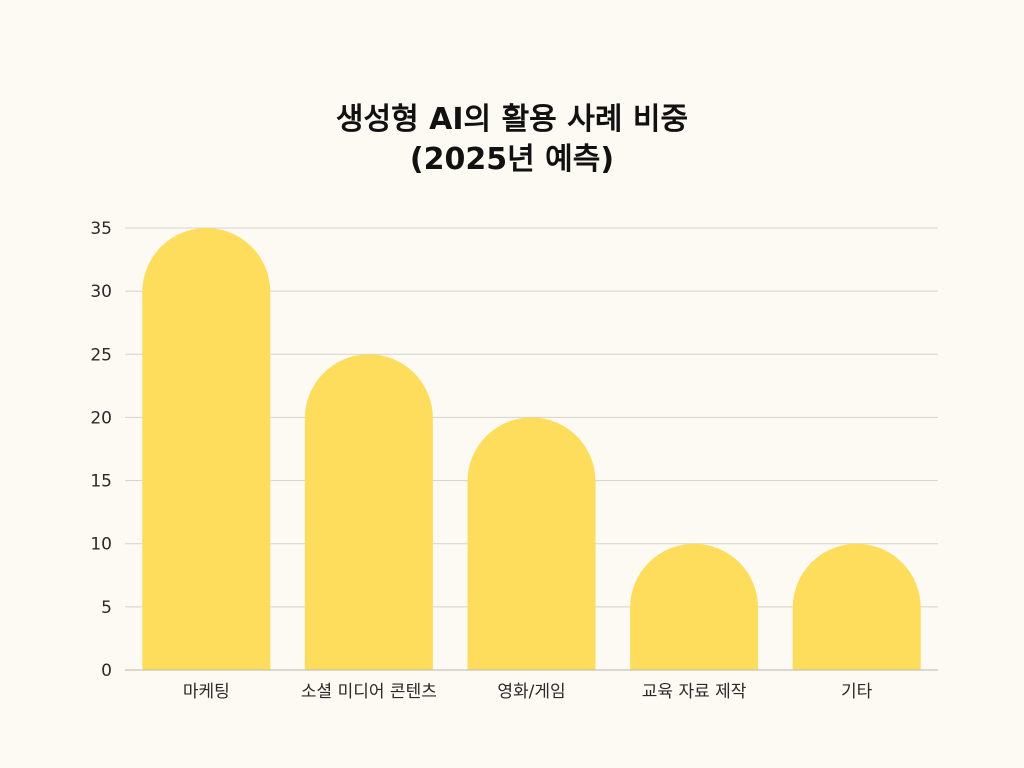  I want to click on y-tick-label: 15, so click(101, 482).